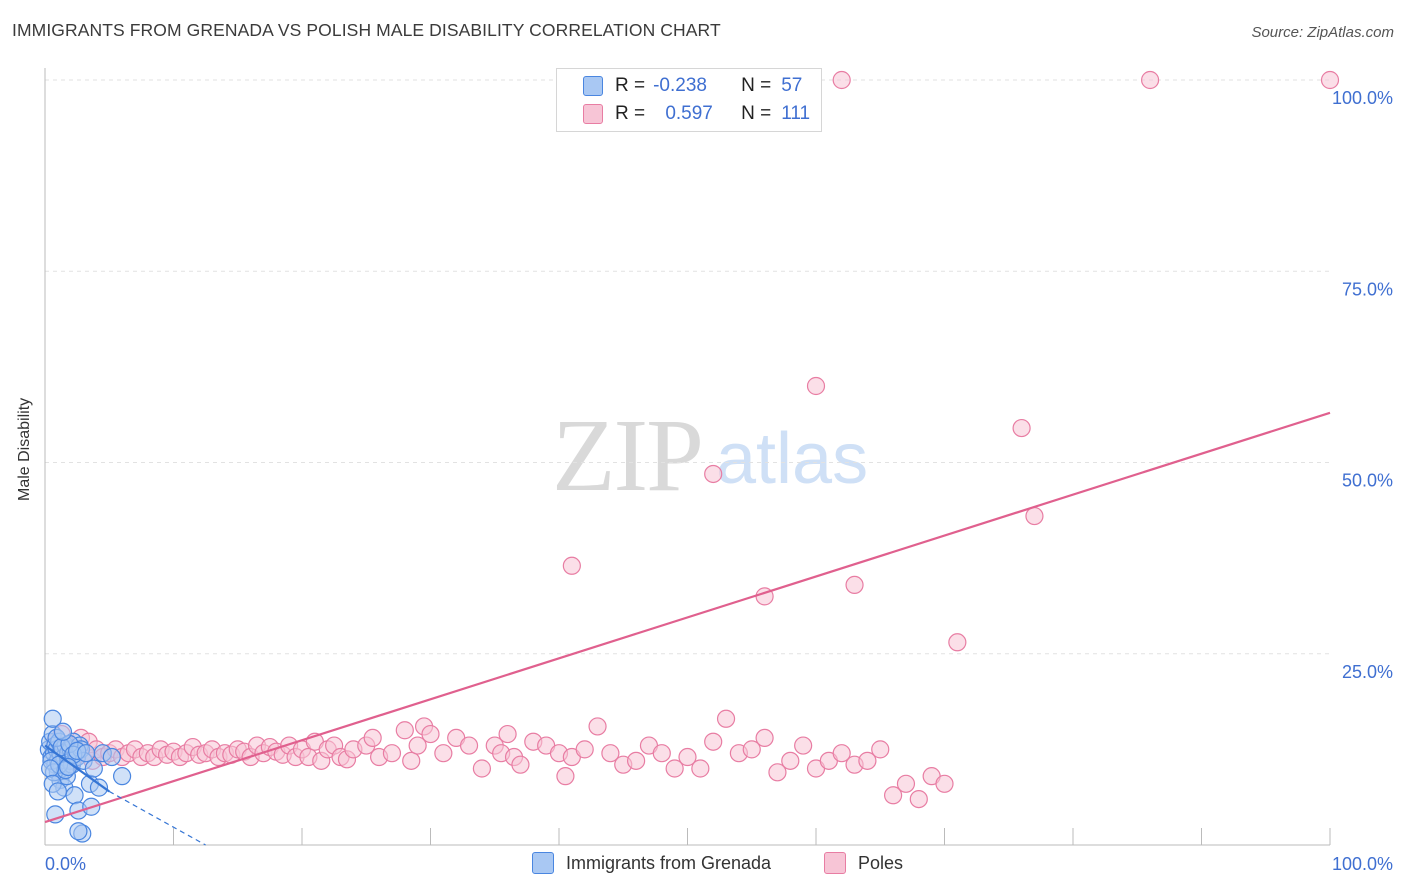 Image resolution: width=1406 pixels, height=892 pixels. What do you see at coordinates (1362, 864) in the screenshot?
I see `x-tick-label: 100.0%` at bounding box center [1362, 864].